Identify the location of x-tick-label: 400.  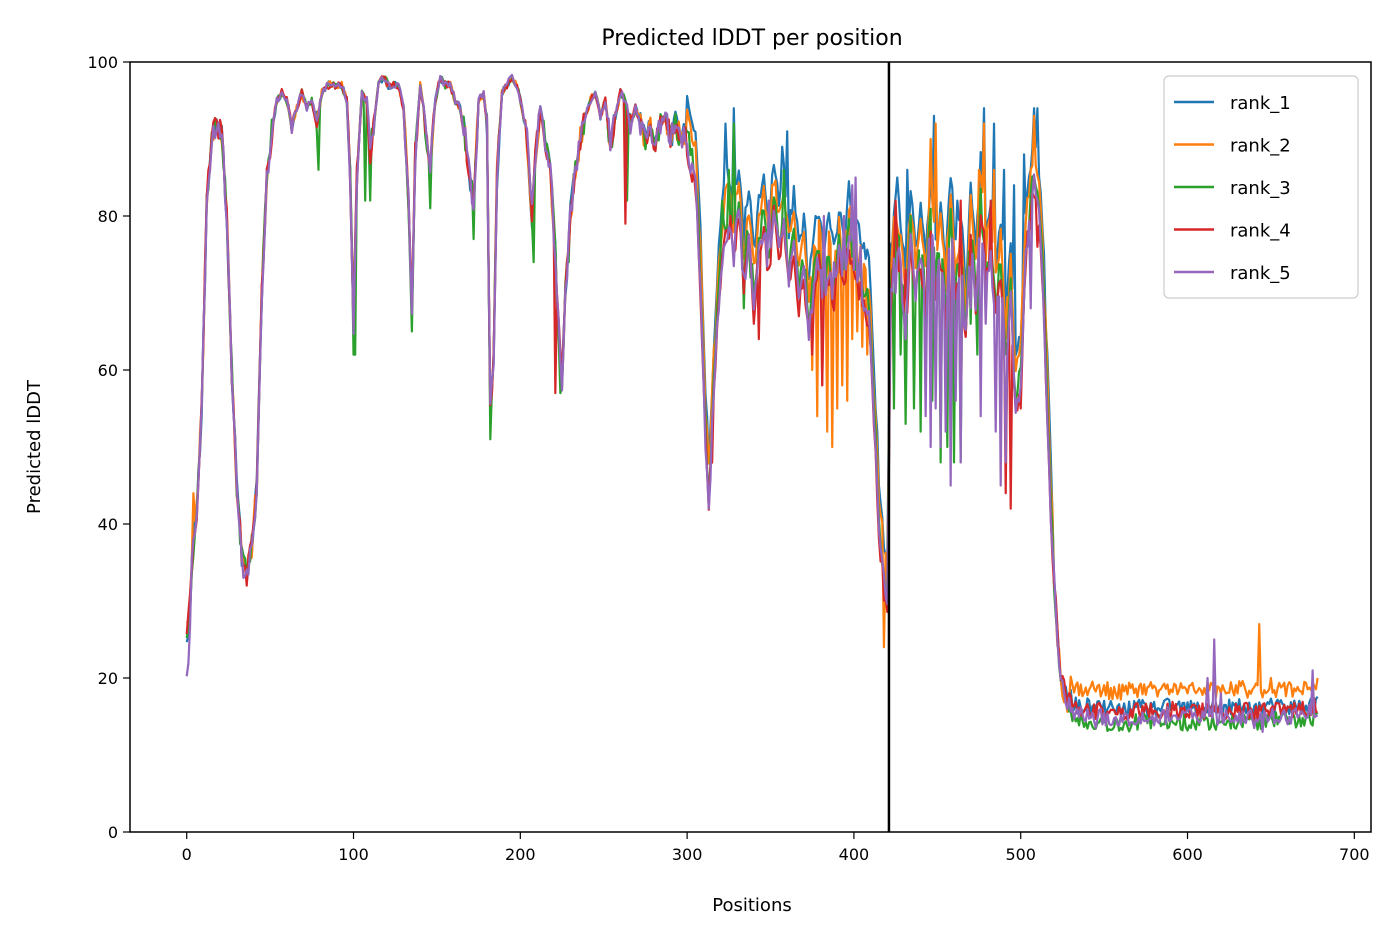
(854, 854).